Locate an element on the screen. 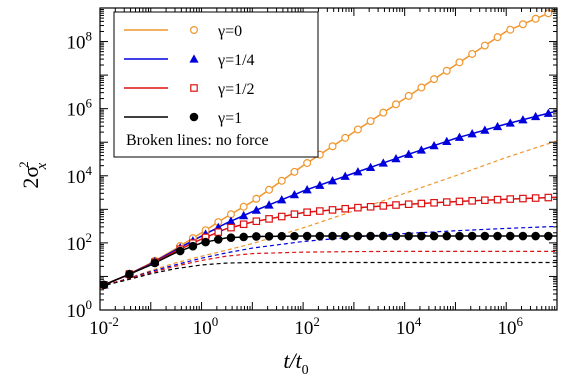 This screenshot has height=386, width=563. x-tick-label: 10⁰ is located at coordinates (206, 326).